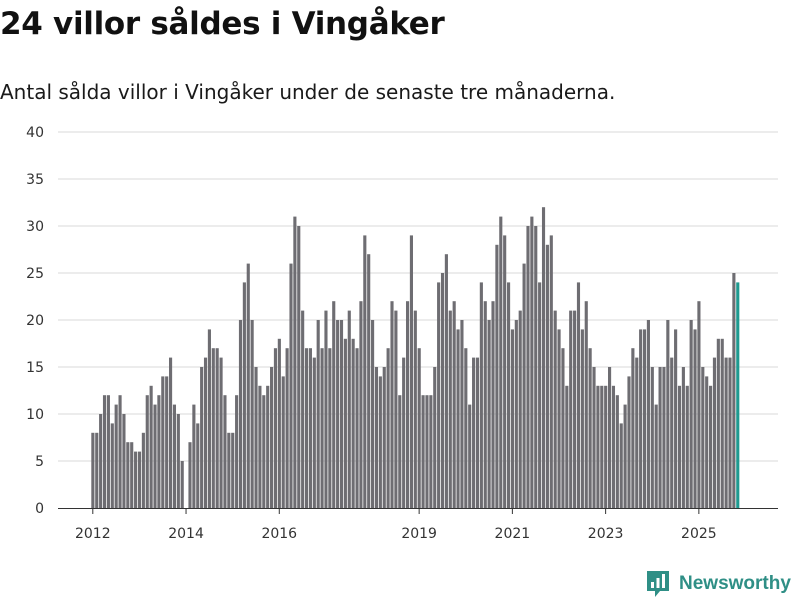 The image size is (800, 600). I want to click on newsworthy-brand: Newsworthy, so click(718, 584).